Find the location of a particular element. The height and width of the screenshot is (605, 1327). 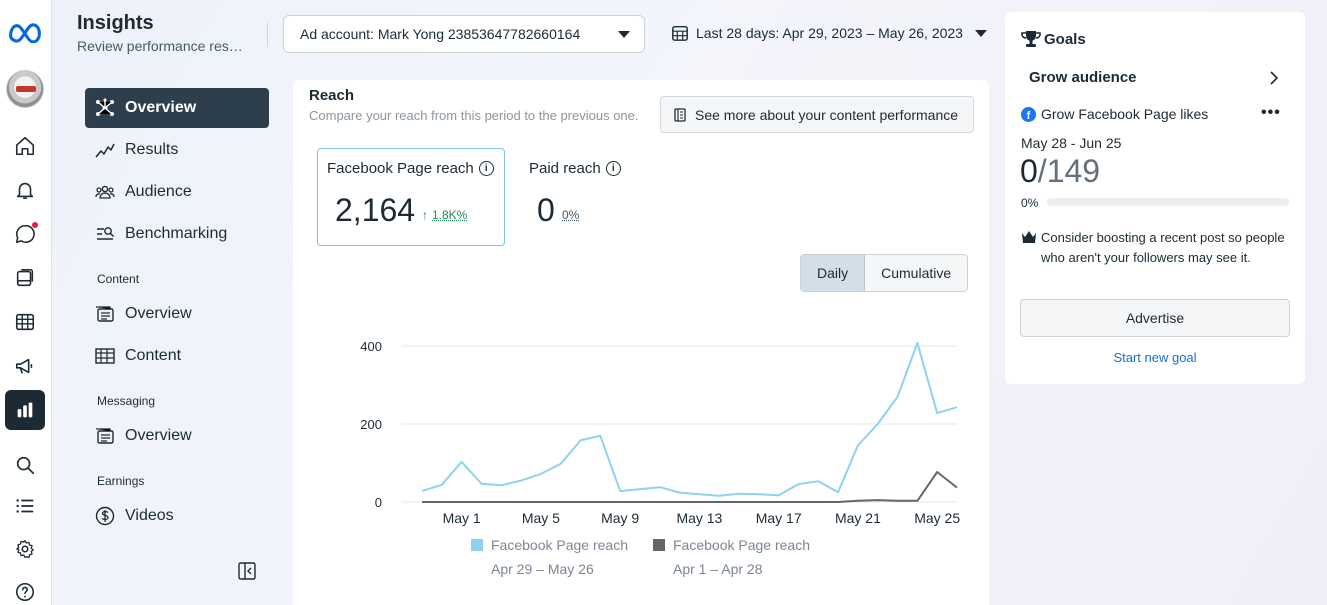

list-icon is located at coordinates (25, 506).